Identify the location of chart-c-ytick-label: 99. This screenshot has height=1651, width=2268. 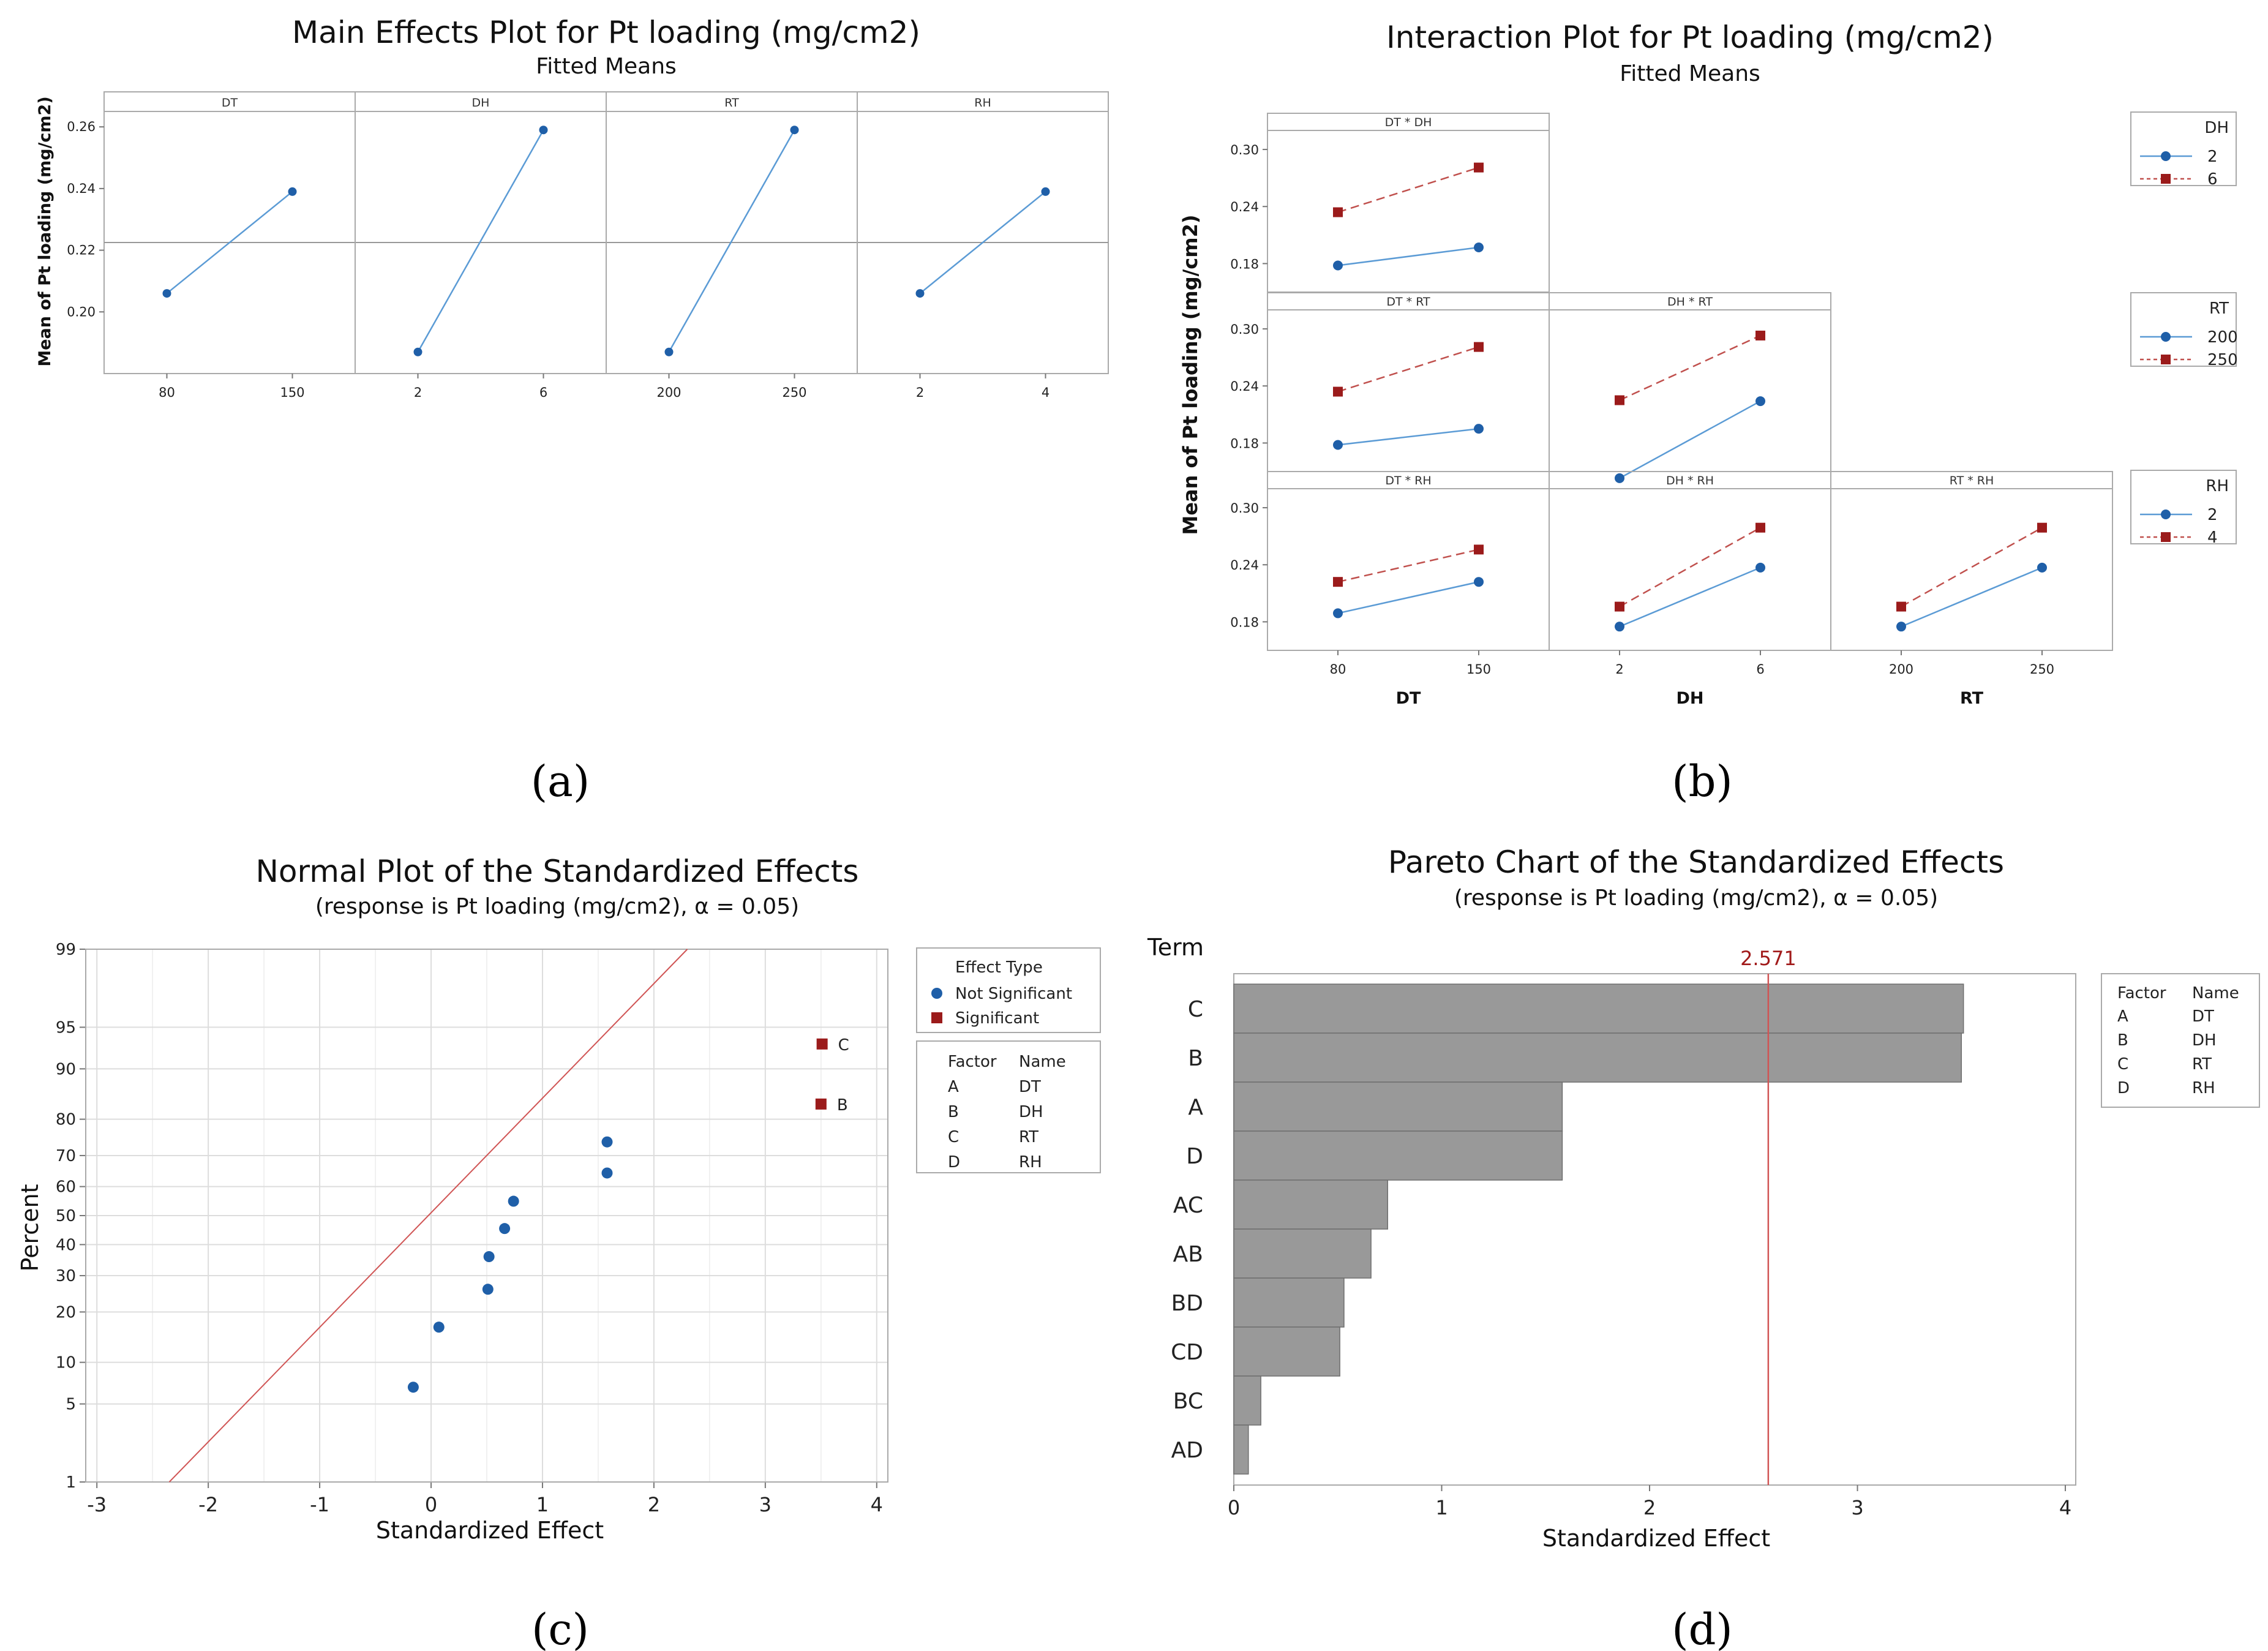
(66, 950).